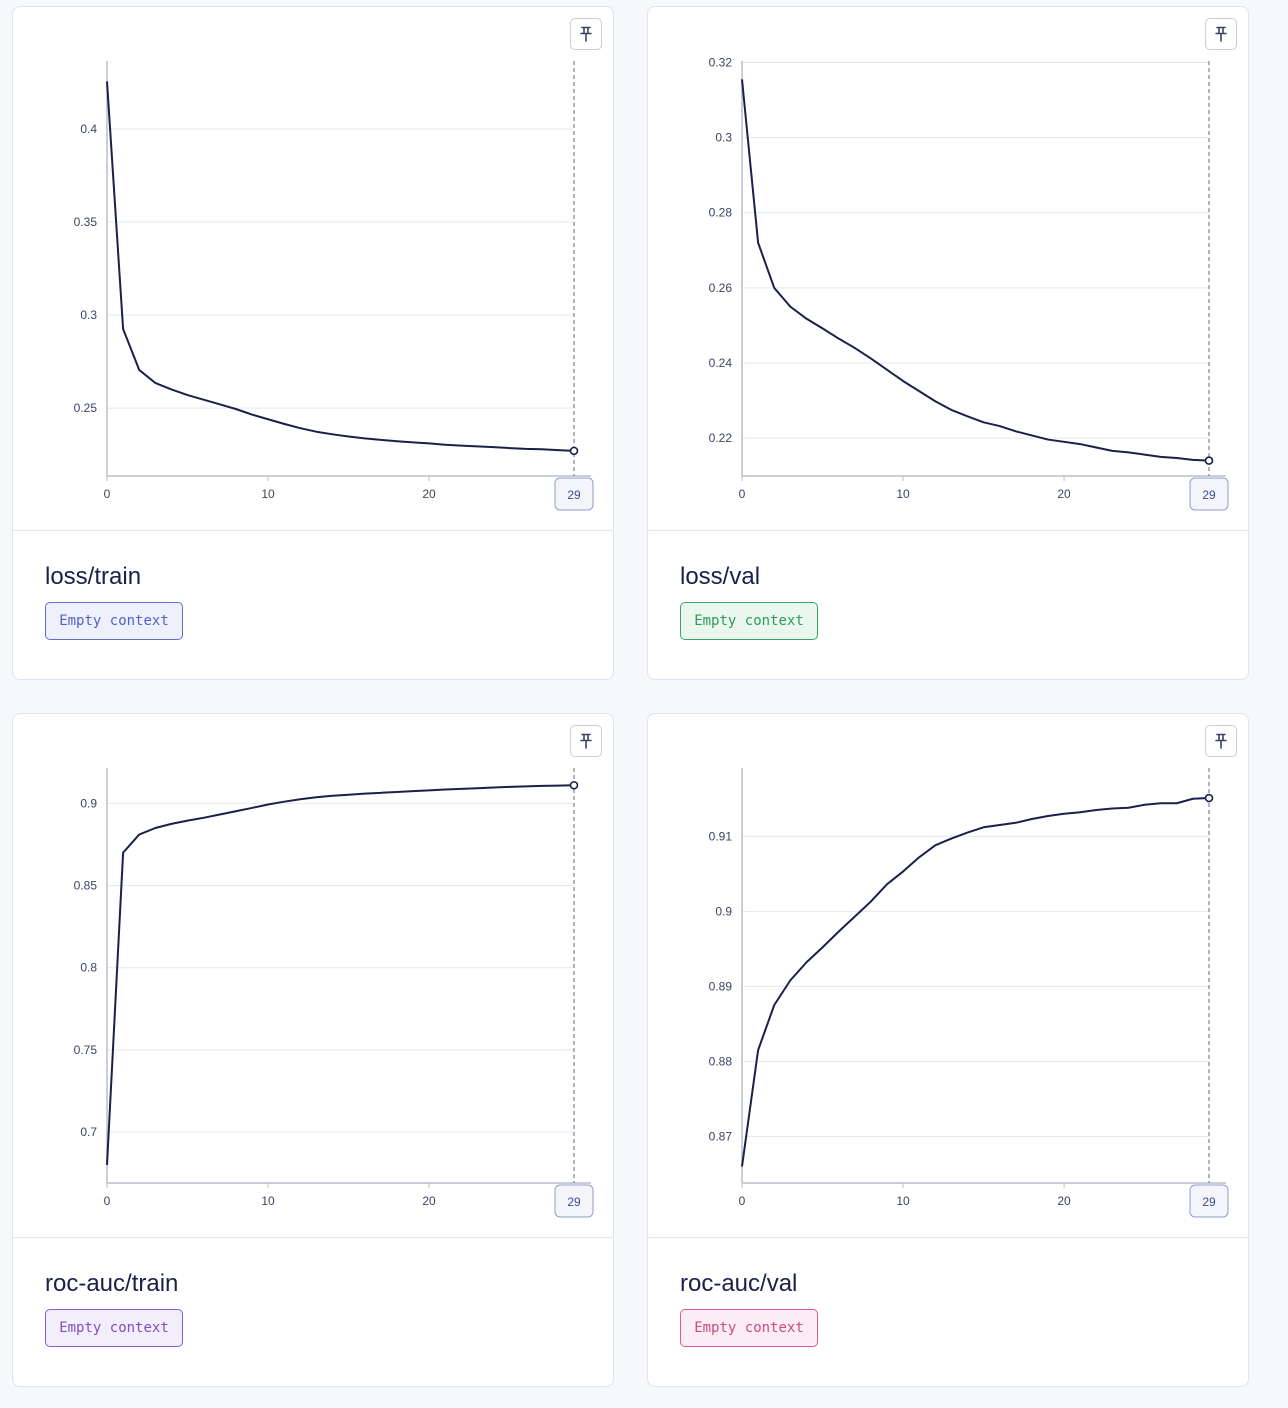  Describe the element at coordinates (93, 576) in the screenshot. I see `metric-title: loss/train` at that location.